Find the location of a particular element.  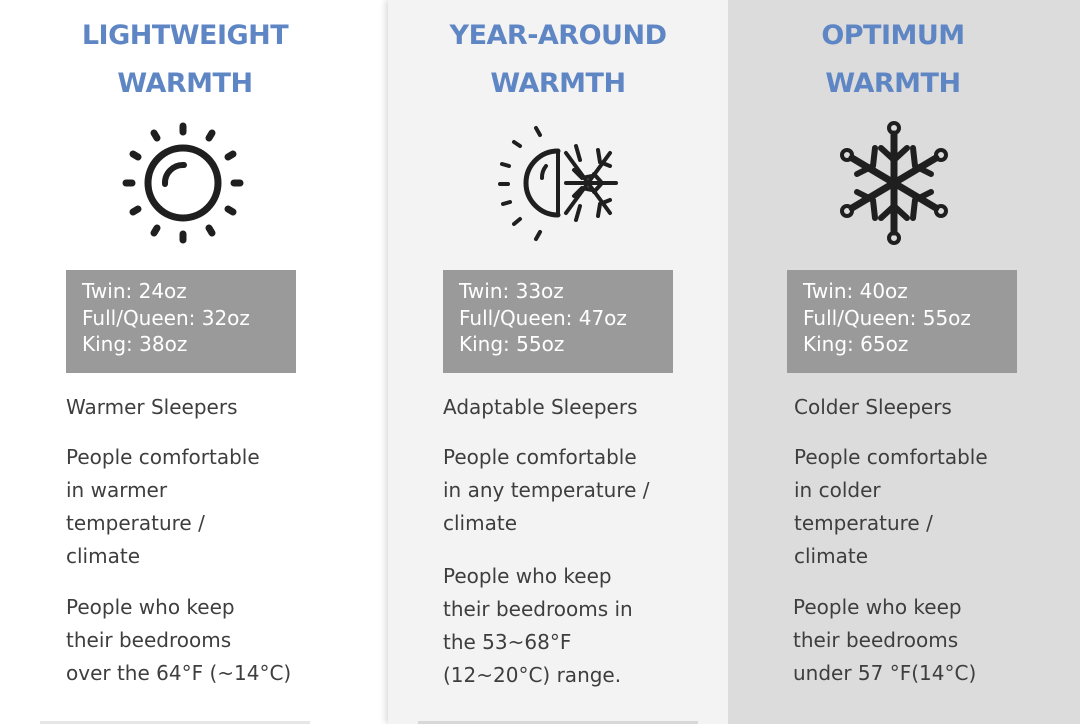

weight-box: Twin: 24oz Full/Queen: 32oz King: 38oz is located at coordinates (181, 321).